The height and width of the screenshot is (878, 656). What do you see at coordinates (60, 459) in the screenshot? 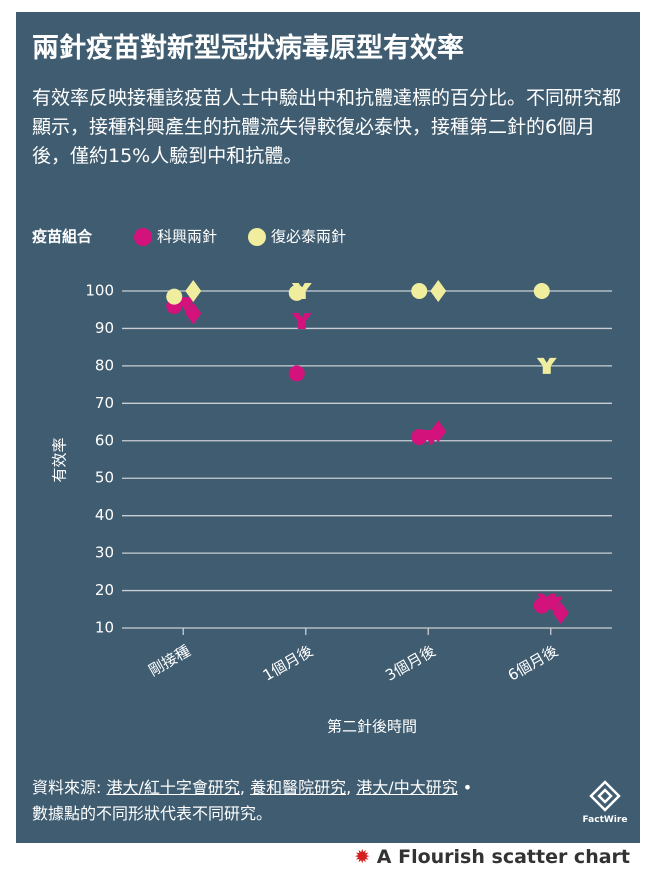
I see `y-axis-title: 有效率` at bounding box center [60, 459].